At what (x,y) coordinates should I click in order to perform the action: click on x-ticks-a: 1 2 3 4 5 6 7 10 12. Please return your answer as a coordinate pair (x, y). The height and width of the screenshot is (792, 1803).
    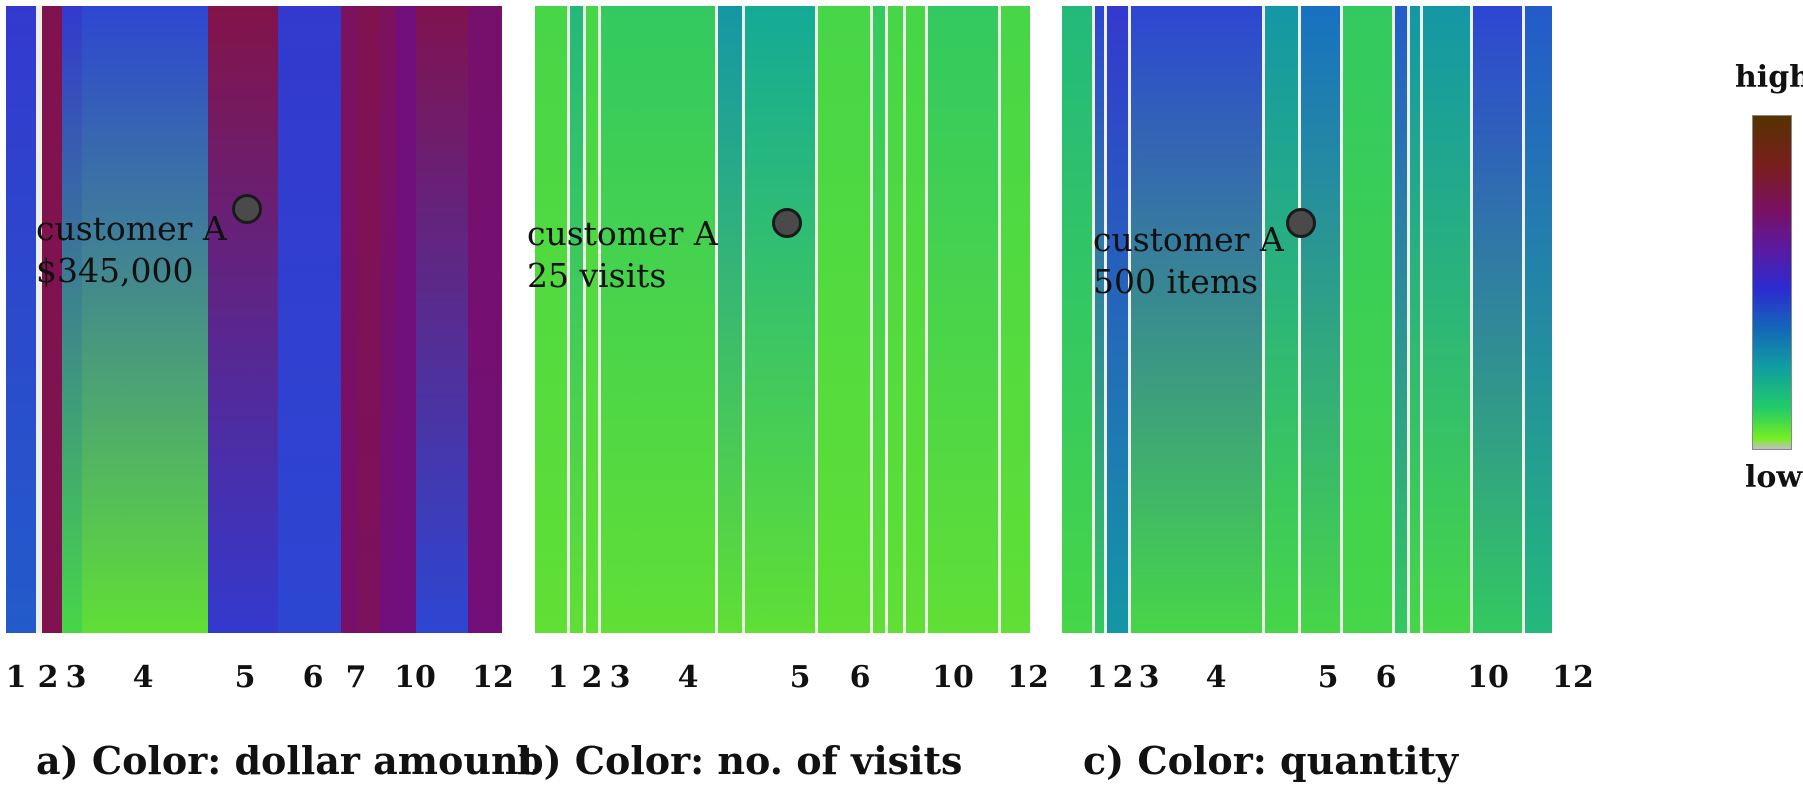
    Looking at the image, I should click on (260, 680).